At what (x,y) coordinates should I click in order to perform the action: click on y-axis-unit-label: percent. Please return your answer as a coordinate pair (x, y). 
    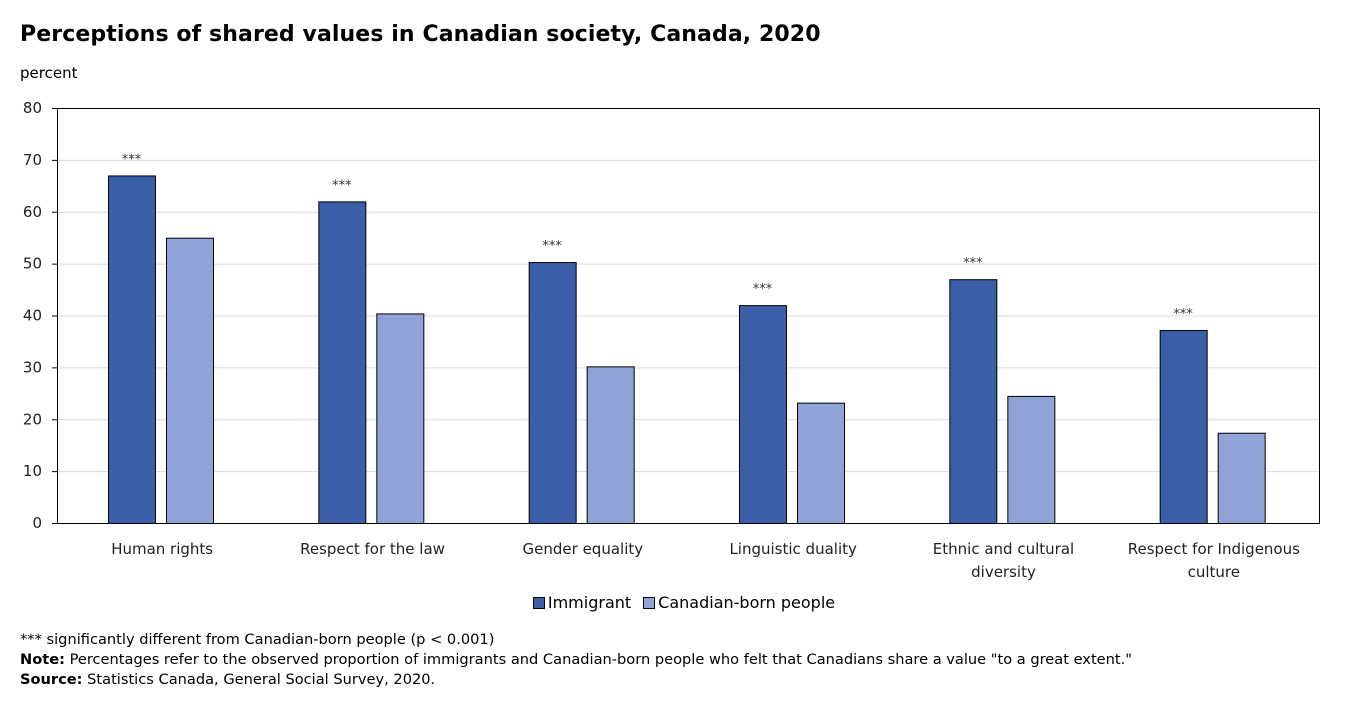
    Looking at the image, I should click on (49, 73).